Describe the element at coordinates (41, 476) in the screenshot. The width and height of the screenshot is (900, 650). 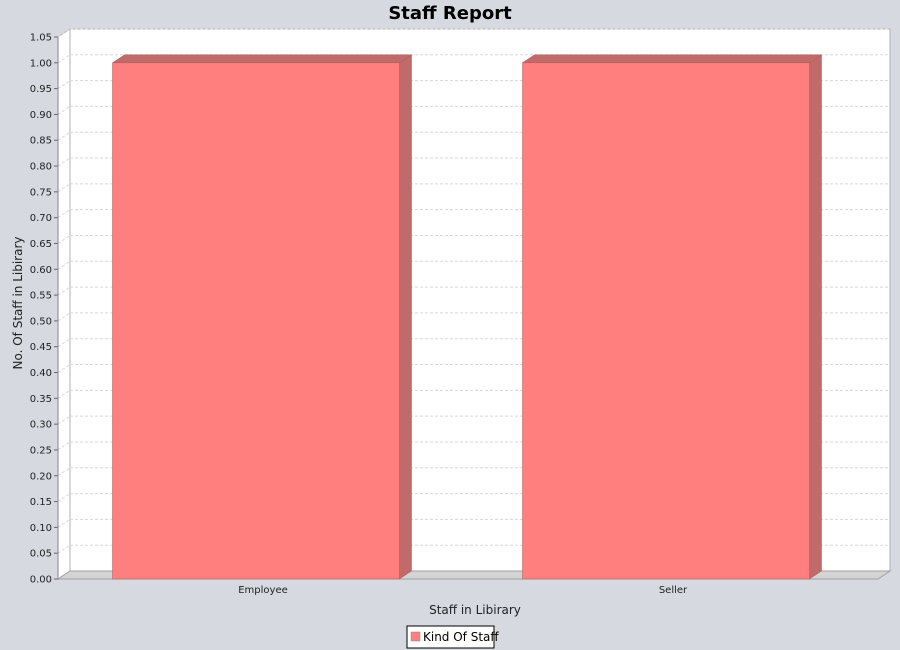
I see `y-tick-label: 0.20` at that location.